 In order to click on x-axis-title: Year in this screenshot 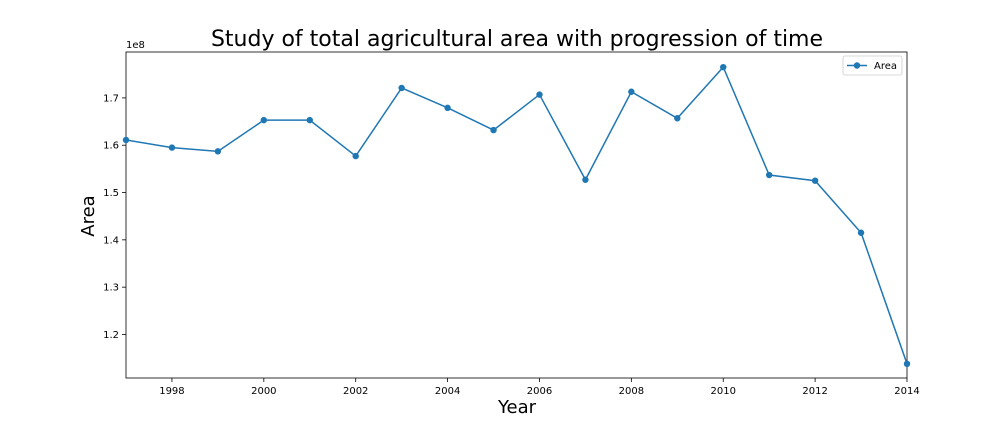, I will do `click(517, 407)`.